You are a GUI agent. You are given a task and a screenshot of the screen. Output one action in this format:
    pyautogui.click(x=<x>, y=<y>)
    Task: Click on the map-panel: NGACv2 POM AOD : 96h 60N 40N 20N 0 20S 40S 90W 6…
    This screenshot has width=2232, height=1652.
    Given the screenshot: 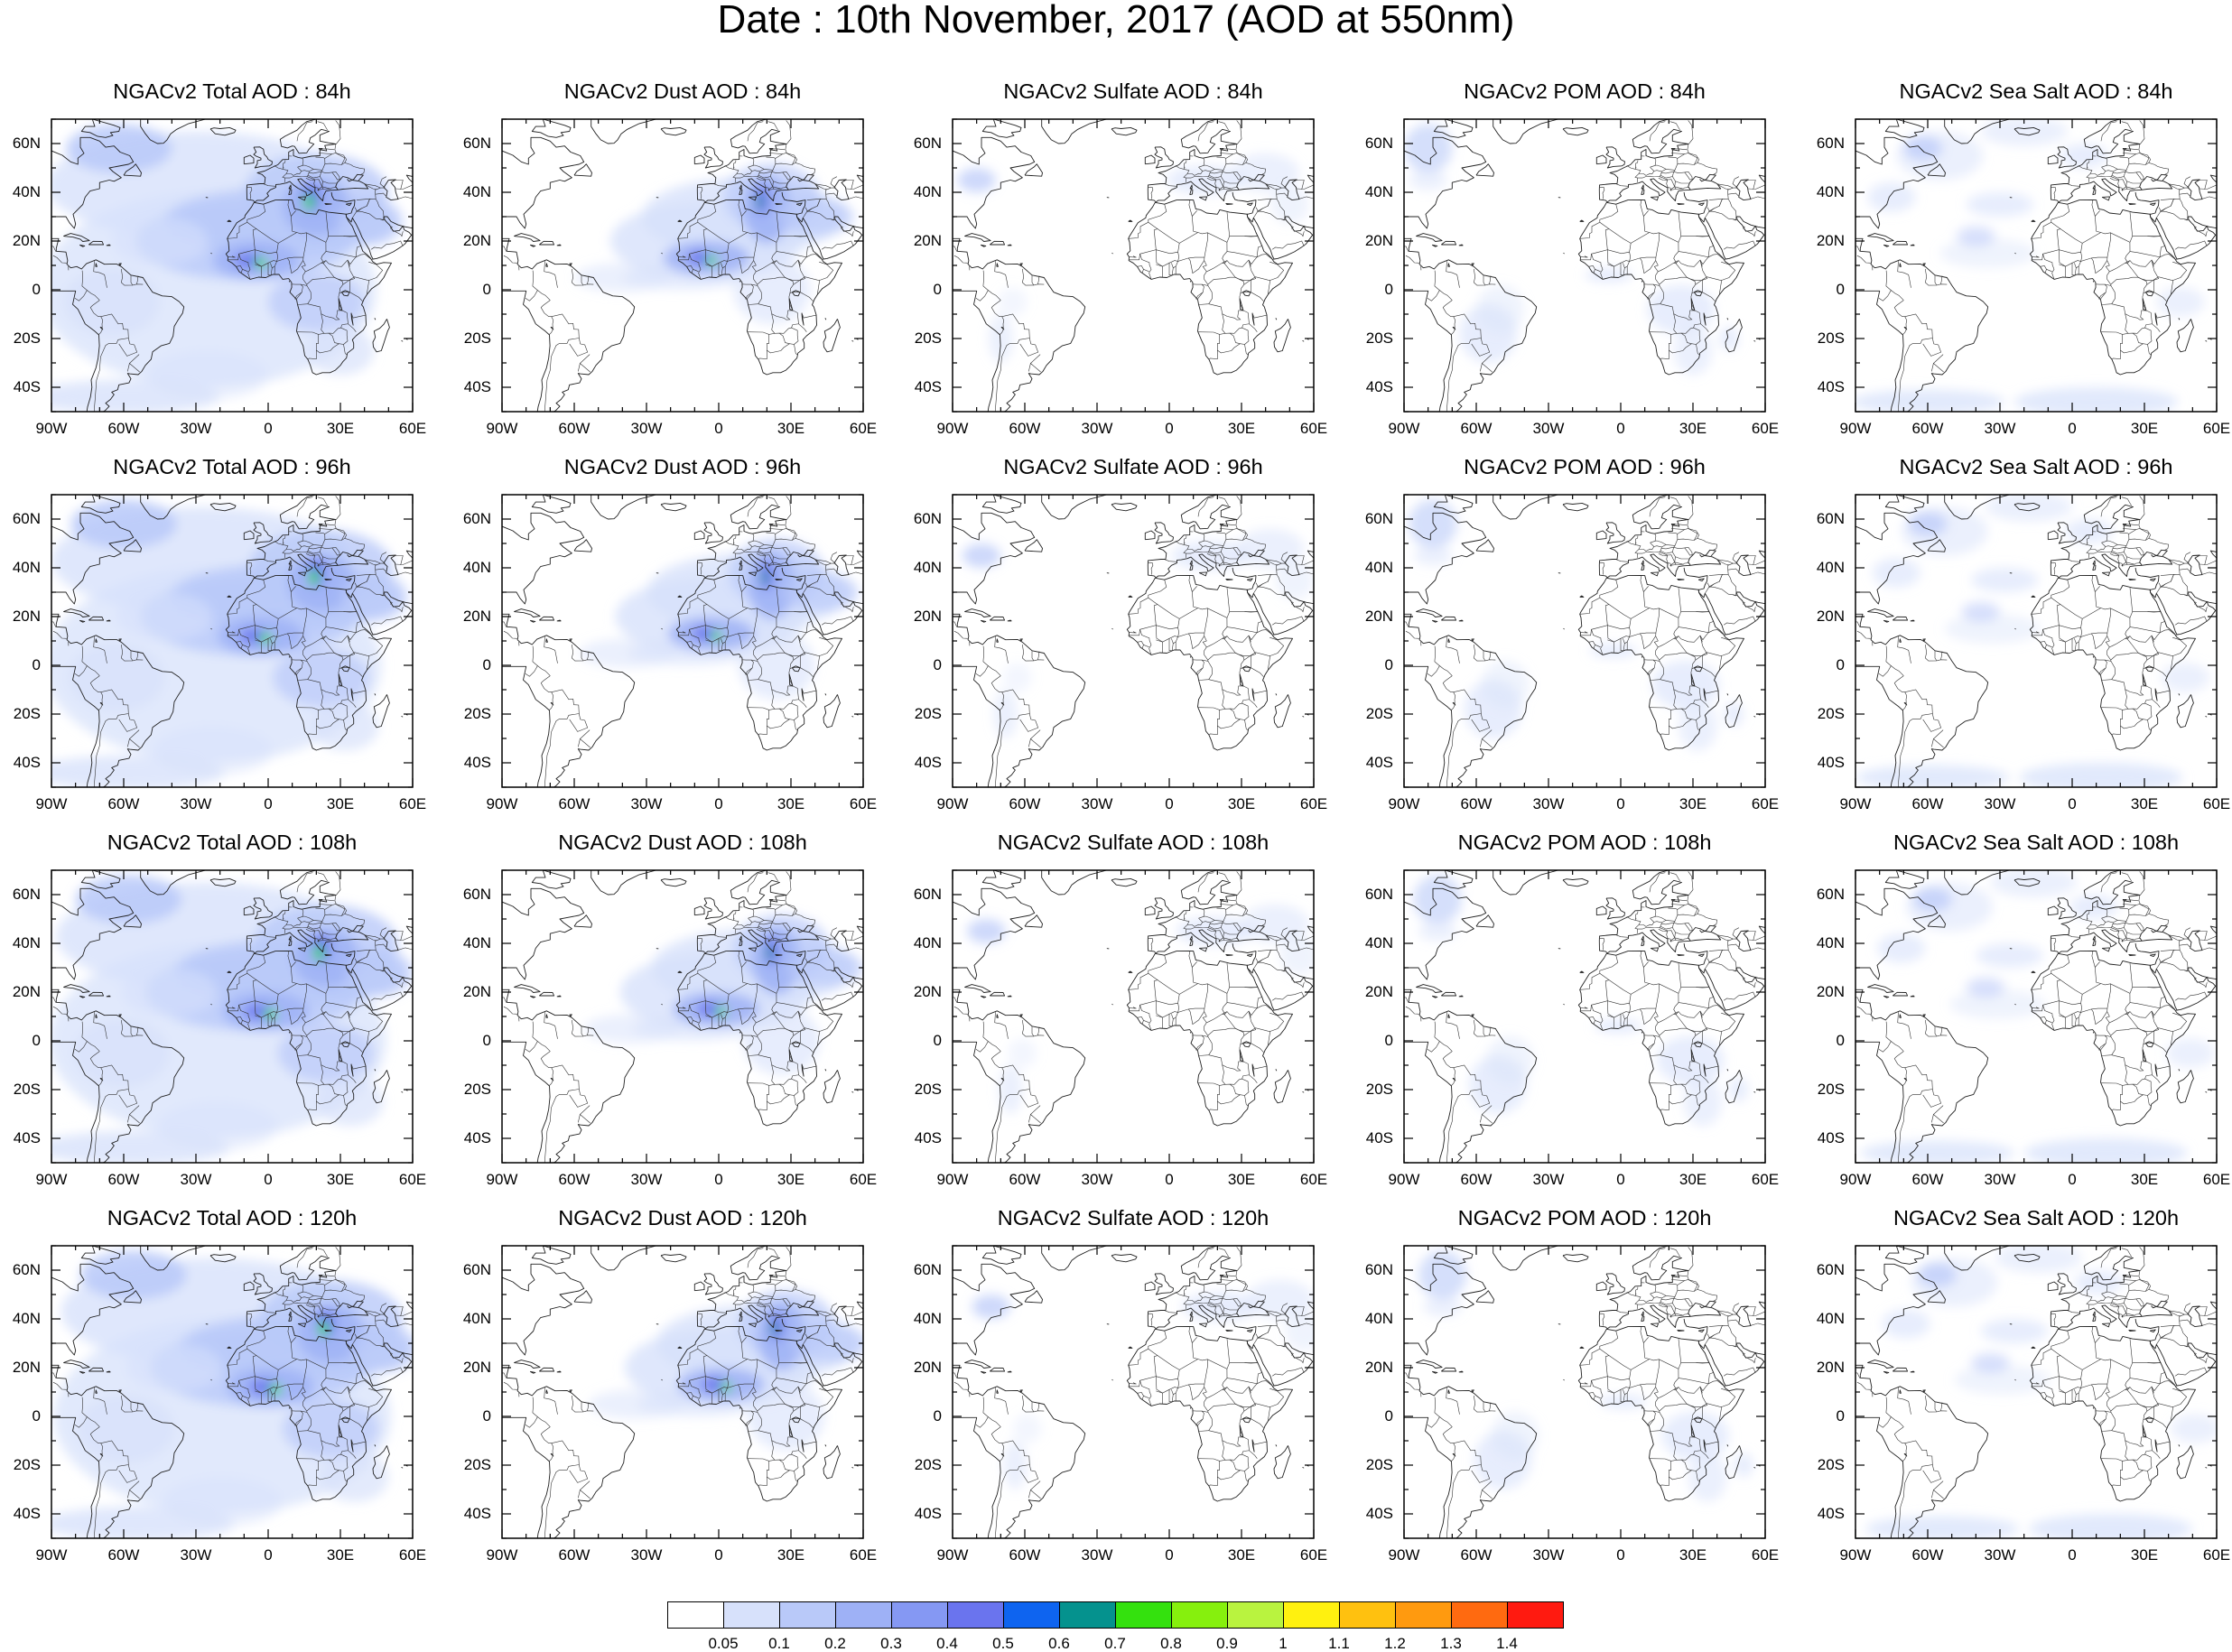 What is the action you would take?
    pyautogui.click(x=1572, y=633)
    